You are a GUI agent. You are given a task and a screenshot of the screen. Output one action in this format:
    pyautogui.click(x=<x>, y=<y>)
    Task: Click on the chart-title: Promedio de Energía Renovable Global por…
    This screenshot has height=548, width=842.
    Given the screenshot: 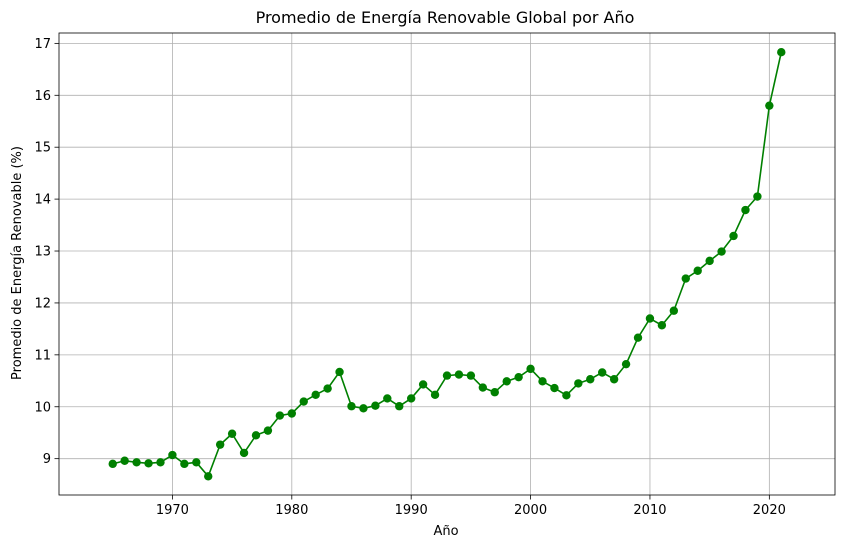 What is the action you would take?
    pyautogui.click(x=445, y=17)
    